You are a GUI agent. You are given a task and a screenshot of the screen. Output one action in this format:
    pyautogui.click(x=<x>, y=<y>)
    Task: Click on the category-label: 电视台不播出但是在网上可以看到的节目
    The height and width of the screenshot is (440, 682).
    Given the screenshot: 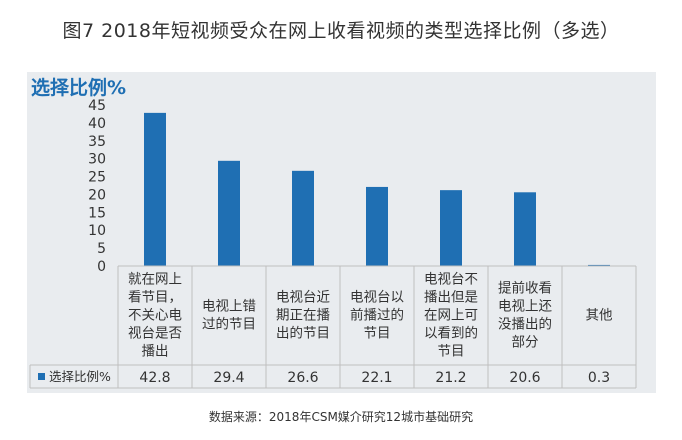 What is the action you would take?
    pyautogui.click(x=451, y=316)
    